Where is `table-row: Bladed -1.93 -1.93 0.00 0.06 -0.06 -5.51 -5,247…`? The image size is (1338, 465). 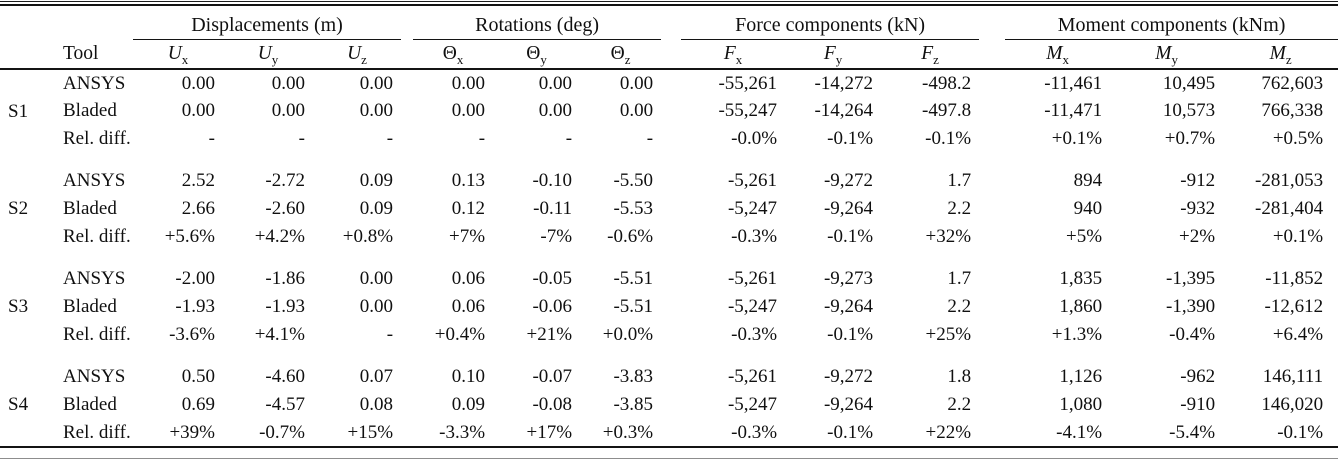
table-row: Bladed -1.93 -1.93 0.00 0.06 -0.06 -5.51 -5,247… is located at coordinates (669, 307).